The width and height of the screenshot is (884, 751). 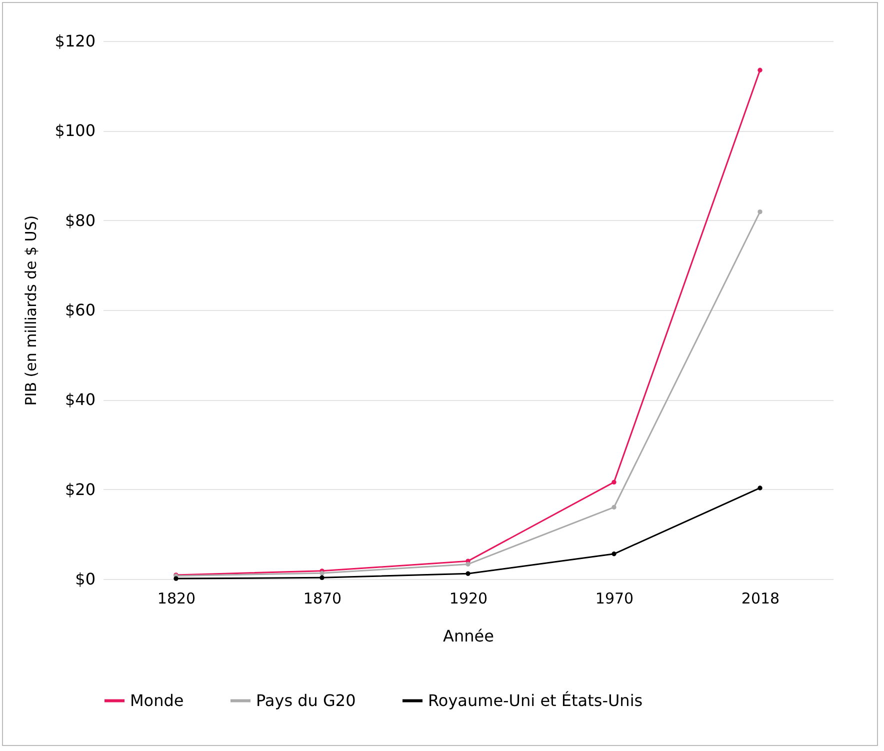 What do you see at coordinates (80, 400) in the screenshot?
I see `y-tick-label: $40` at bounding box center [80, 400].